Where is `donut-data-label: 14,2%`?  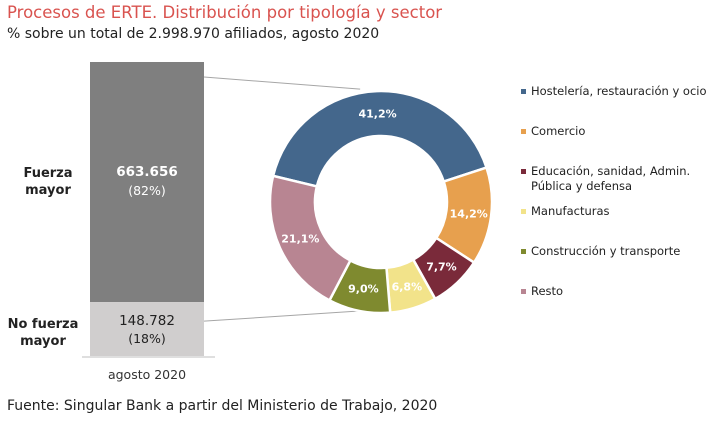 donut-data-label: 14,2% is located at coordinates (469, 214).